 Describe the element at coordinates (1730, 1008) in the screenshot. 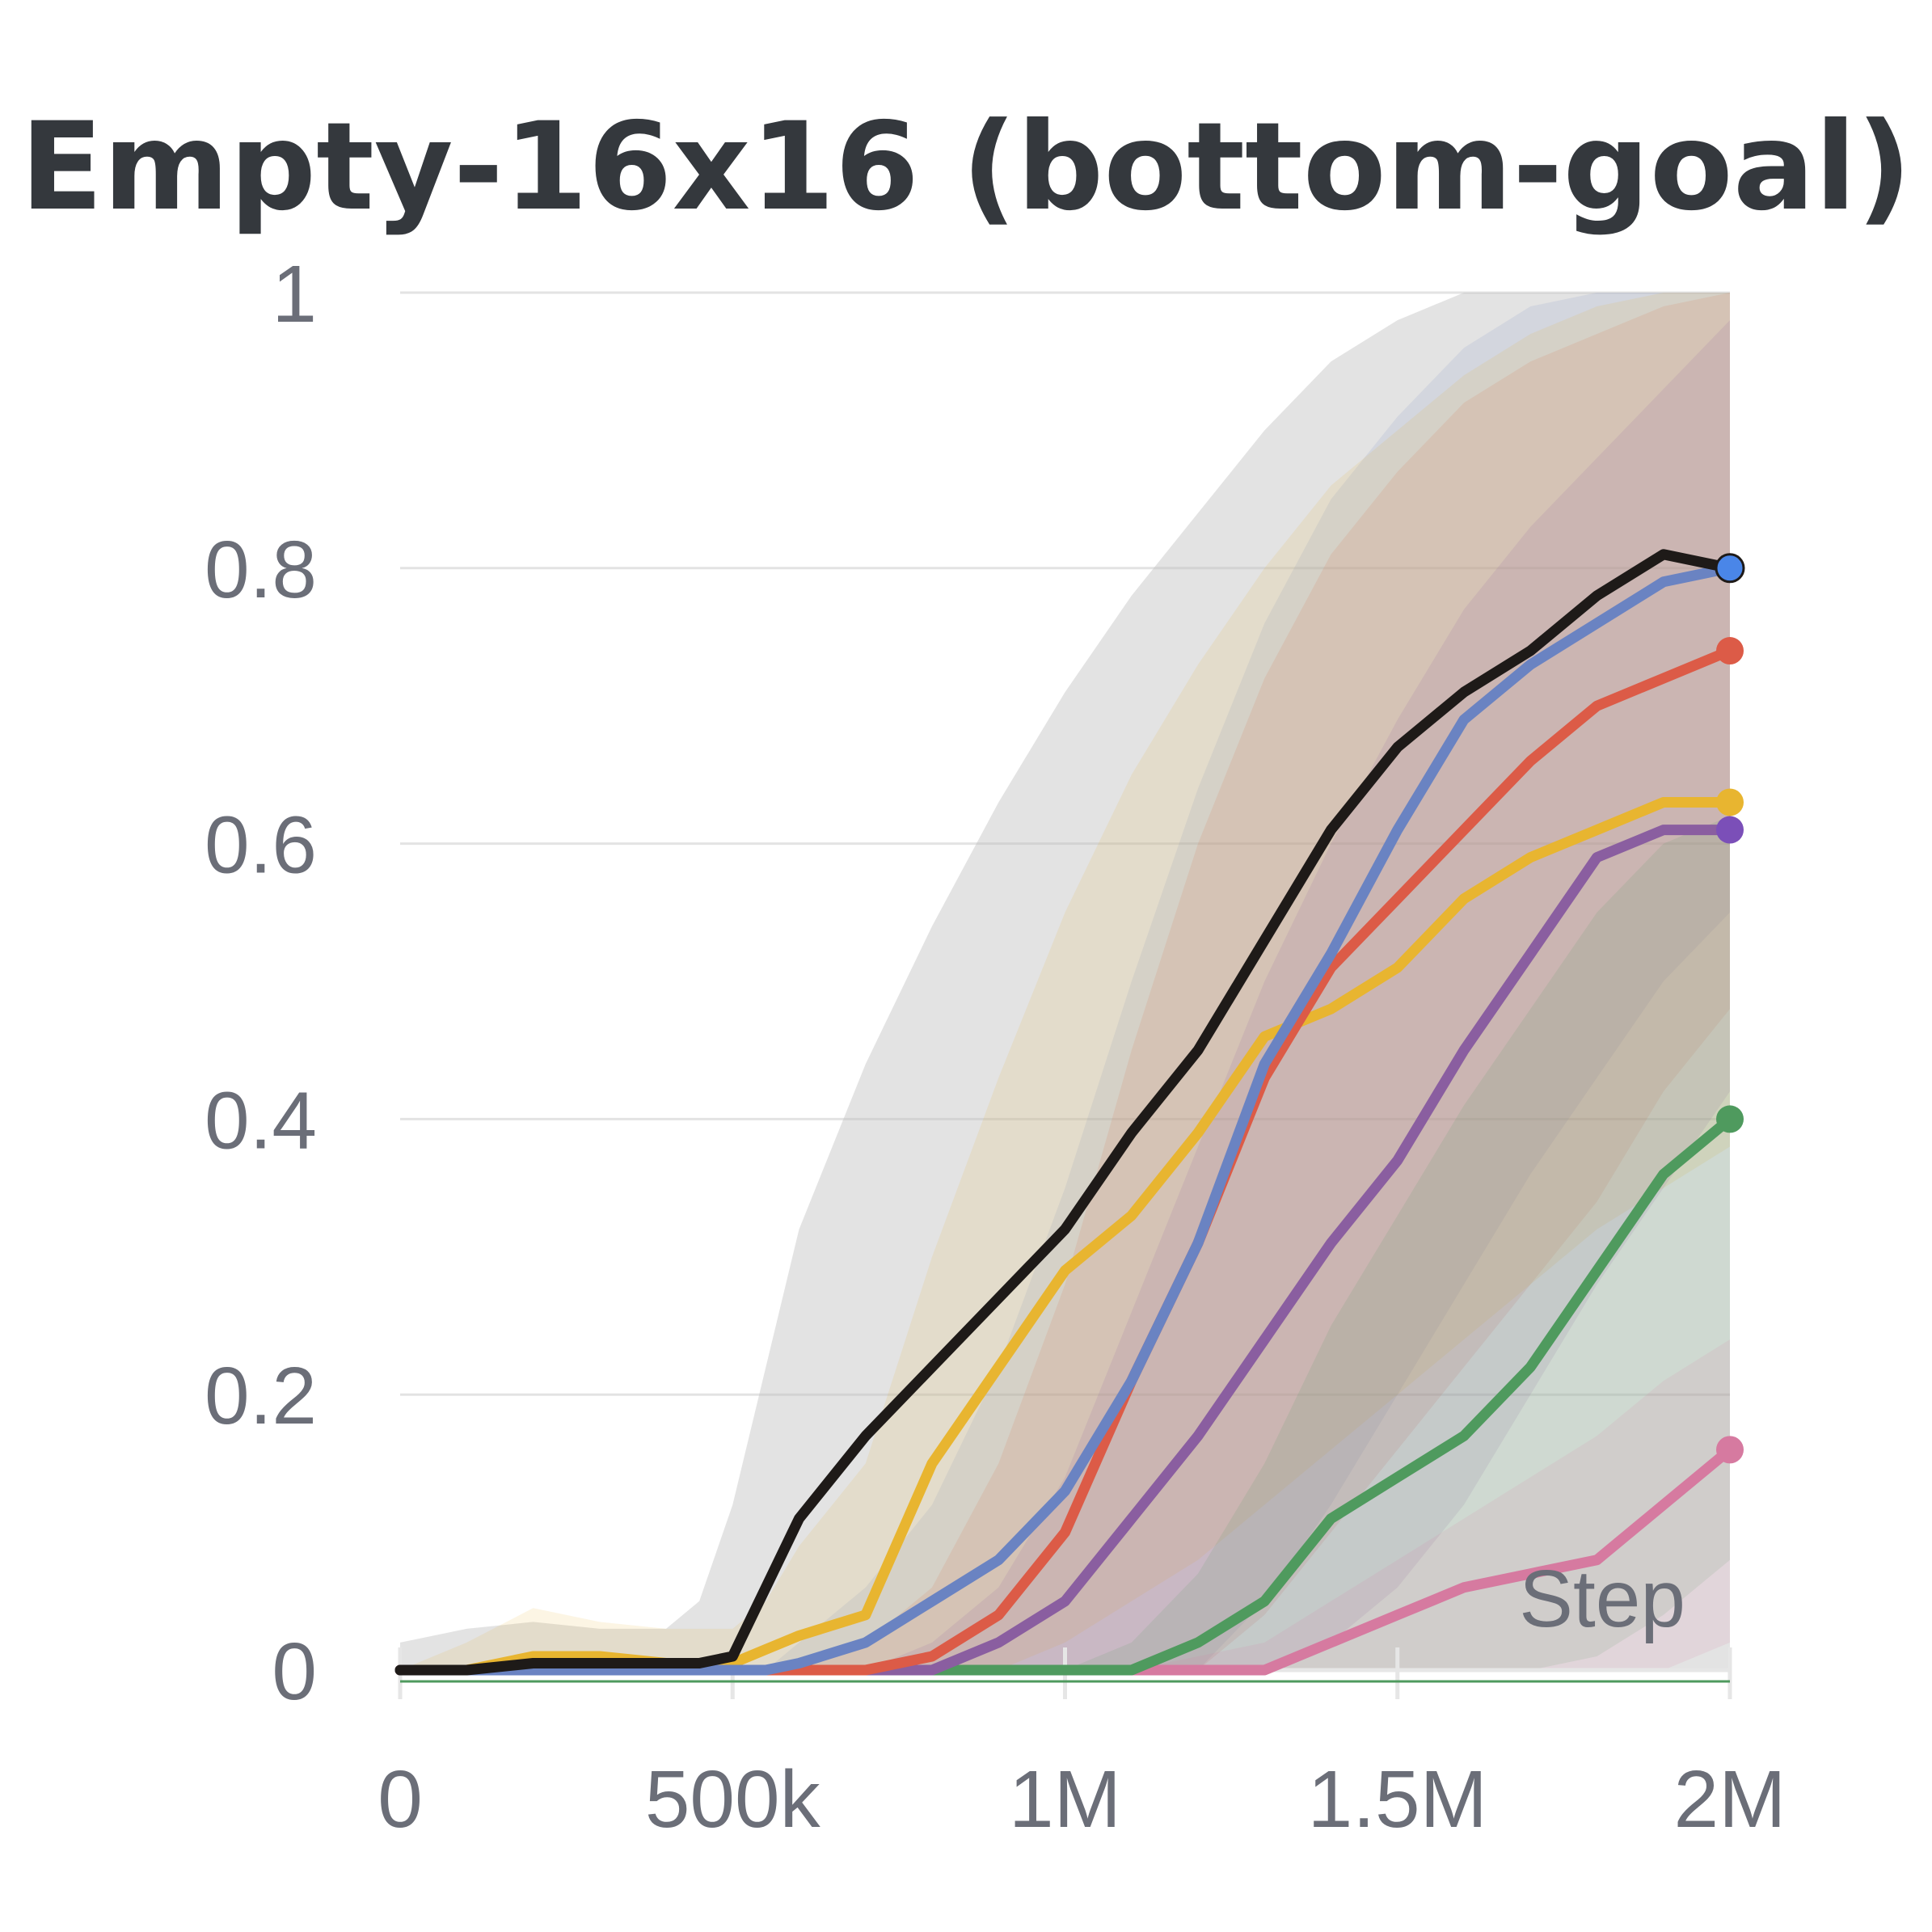

I see `end-markers` at that location.